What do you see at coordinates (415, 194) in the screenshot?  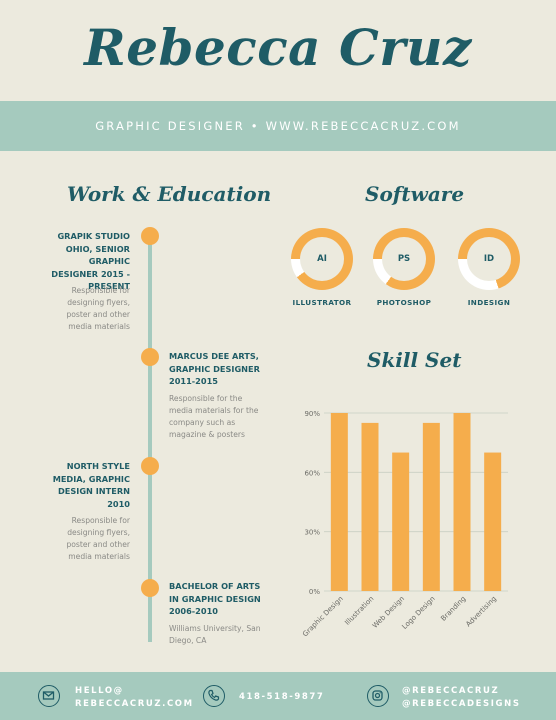 I see `software-heading: Software` at bounding box center [415, 194].